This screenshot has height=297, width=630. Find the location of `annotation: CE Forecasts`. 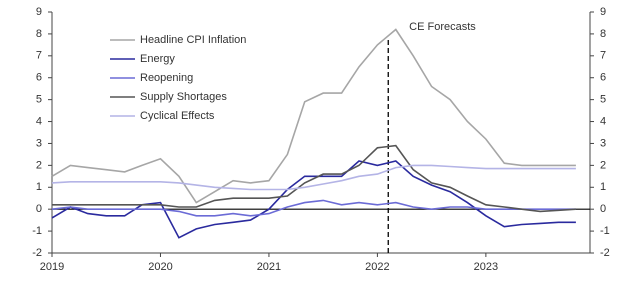

annotation: CE Forecasts is located at coordinates (442, 27).